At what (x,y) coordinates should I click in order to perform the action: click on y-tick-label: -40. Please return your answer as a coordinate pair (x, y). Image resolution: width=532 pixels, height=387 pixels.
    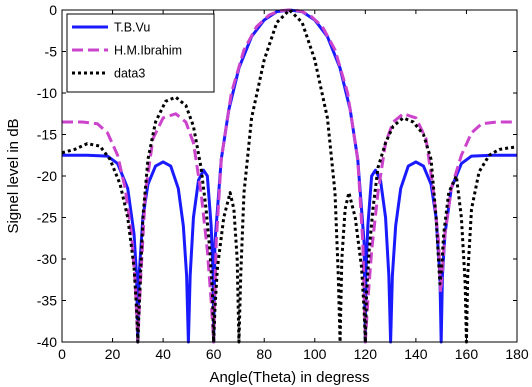
    Looking at the image, I should click on (47, 342).